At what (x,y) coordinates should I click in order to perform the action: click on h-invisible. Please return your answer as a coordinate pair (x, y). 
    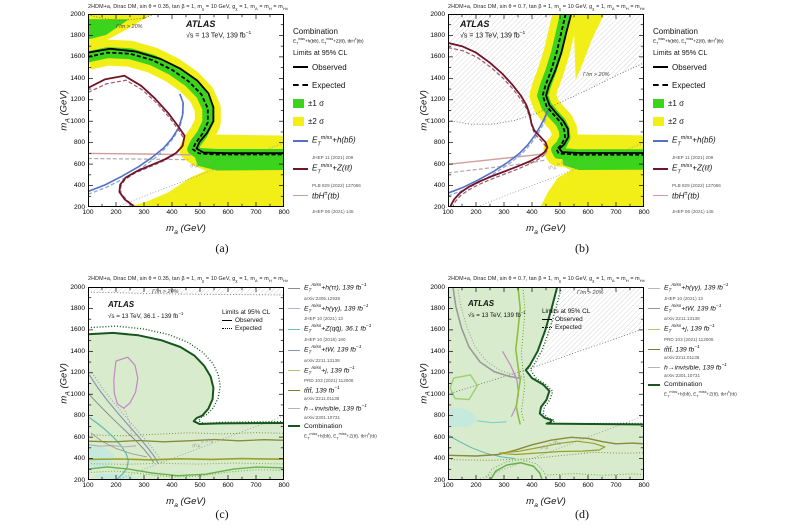
    Looking at the image, I should click on (112, 446).